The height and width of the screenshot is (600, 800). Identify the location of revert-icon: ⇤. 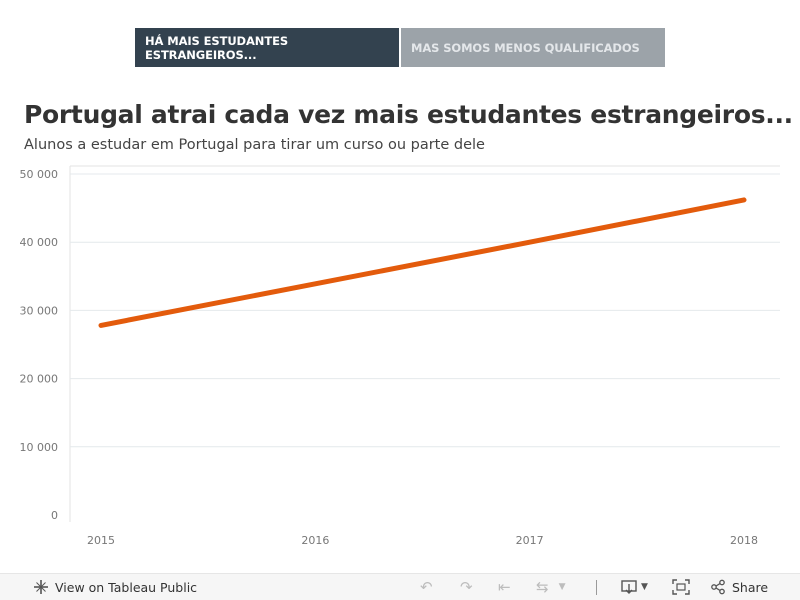
(504, 586).